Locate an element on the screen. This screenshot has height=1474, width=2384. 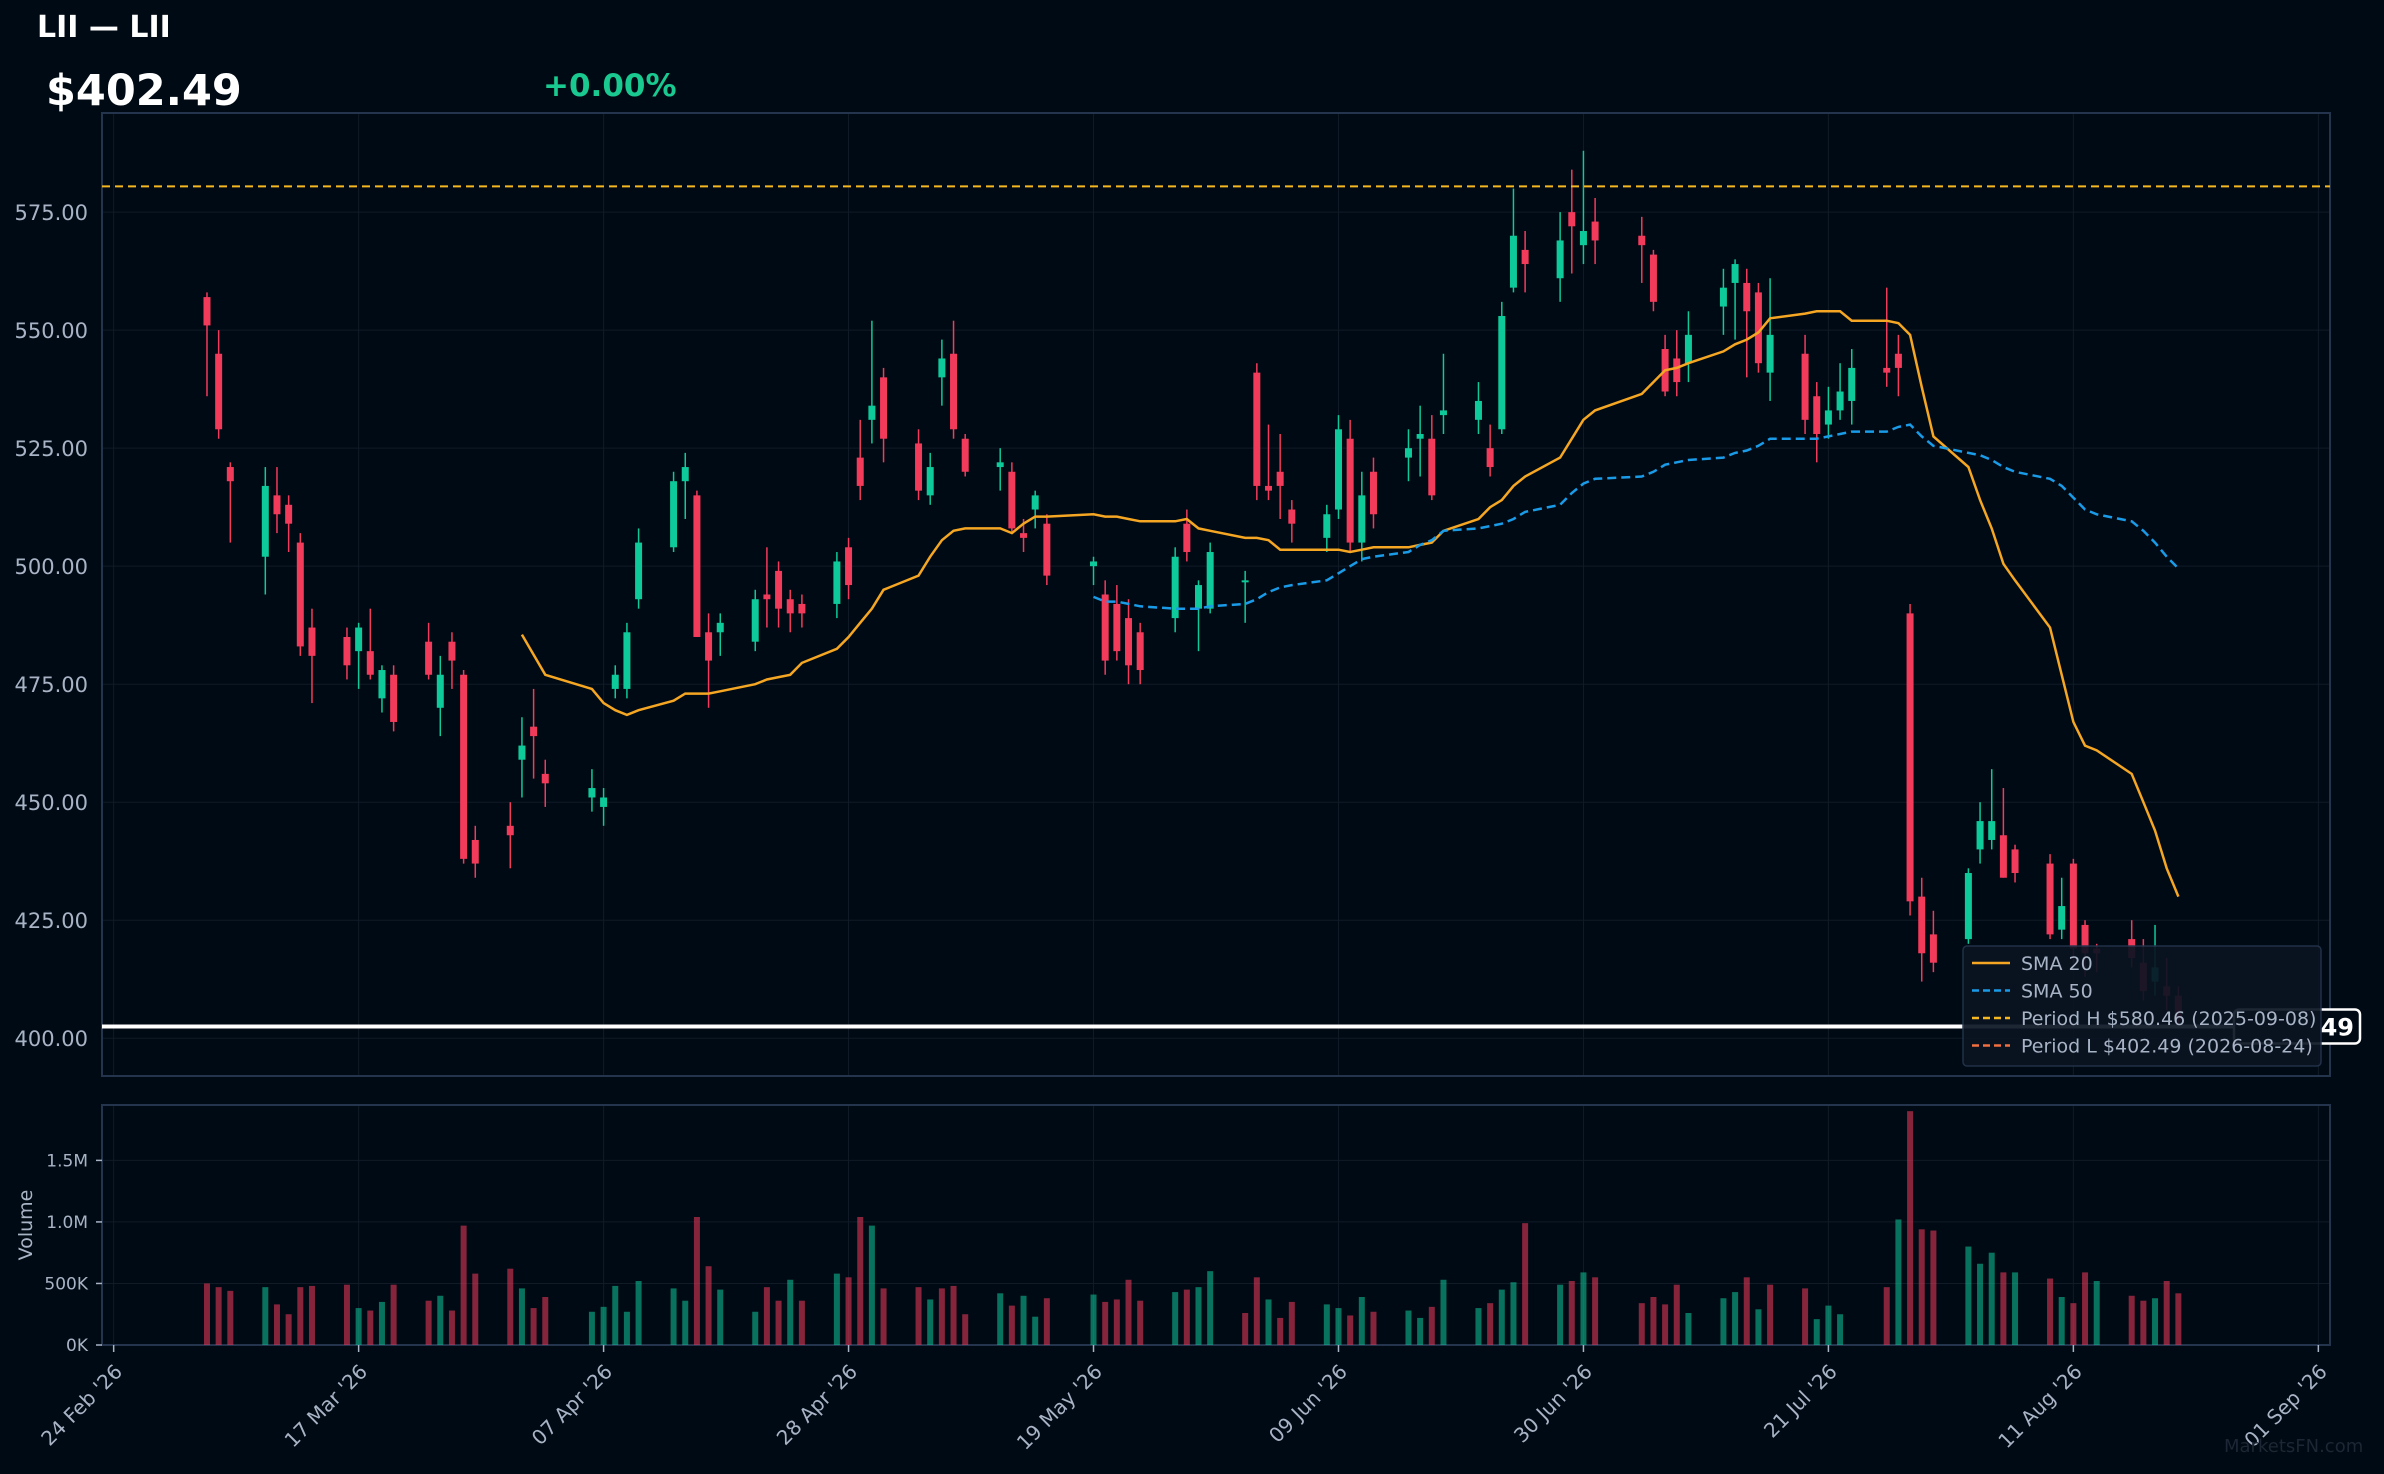
date-tick-label: 11 Aug '26 is located at coordinates (2039, 1405).